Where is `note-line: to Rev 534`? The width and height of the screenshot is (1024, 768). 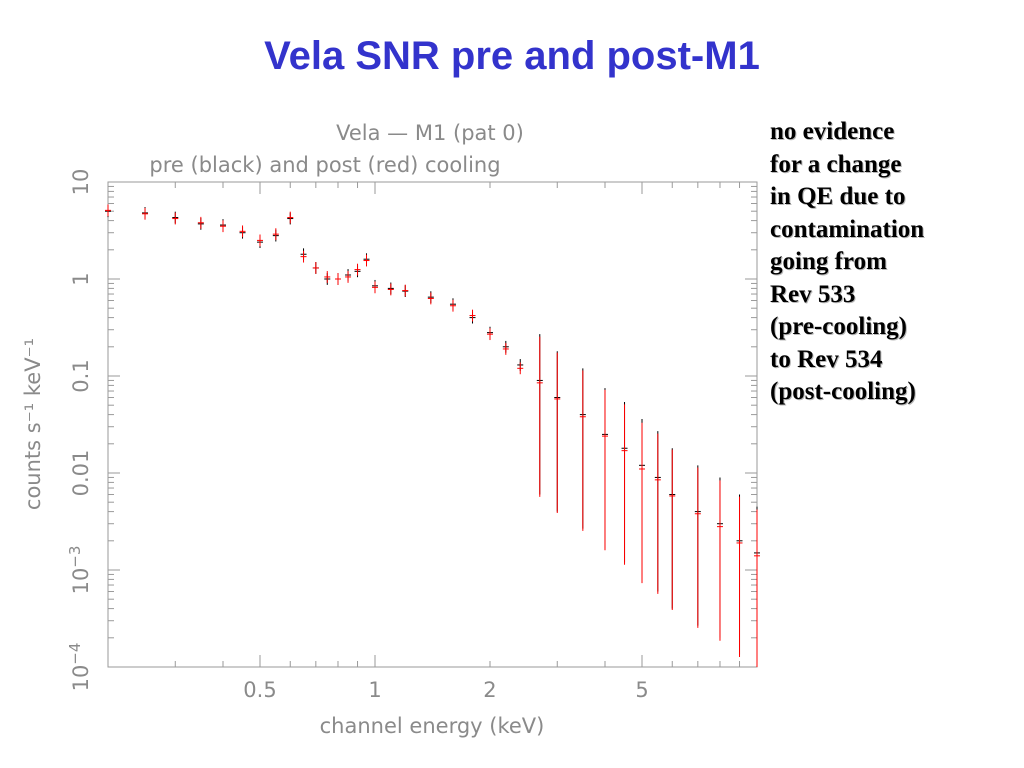
note-line: to Rev 534 is located at coordinates (826, 359).